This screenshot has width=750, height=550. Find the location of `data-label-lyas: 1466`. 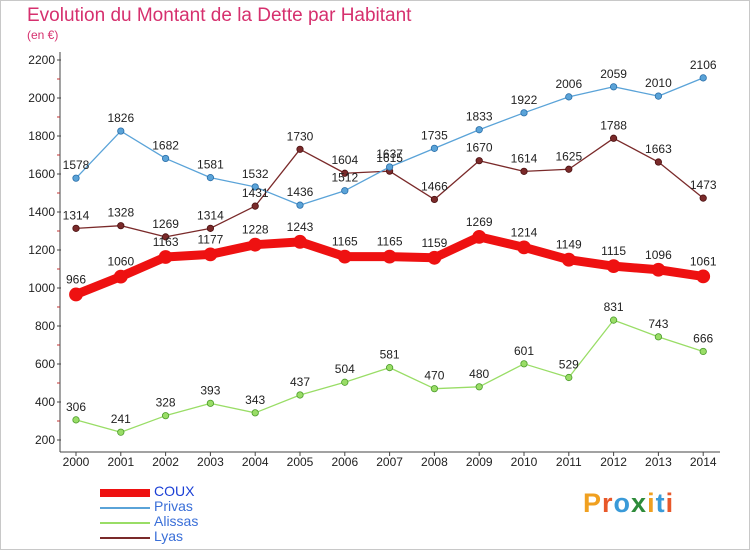

data-label-lyas: 1466 is located at coordinates (434, 186).